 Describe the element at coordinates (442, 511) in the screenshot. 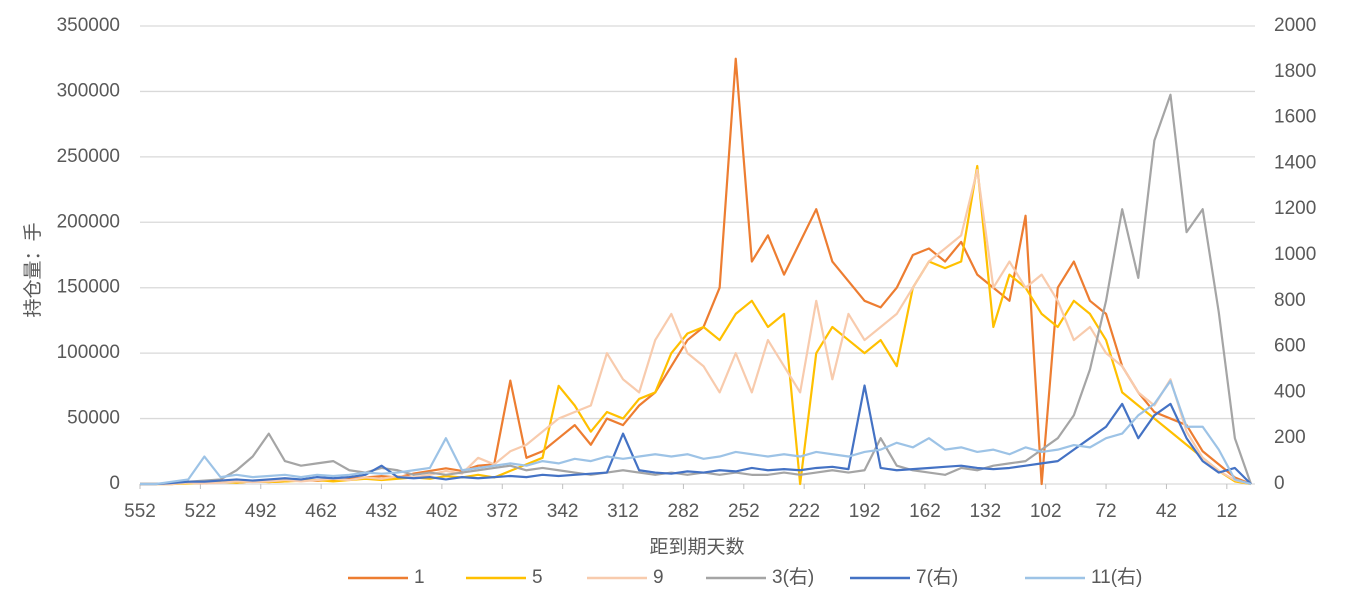

I see `x-tick-label: 402` at that location.